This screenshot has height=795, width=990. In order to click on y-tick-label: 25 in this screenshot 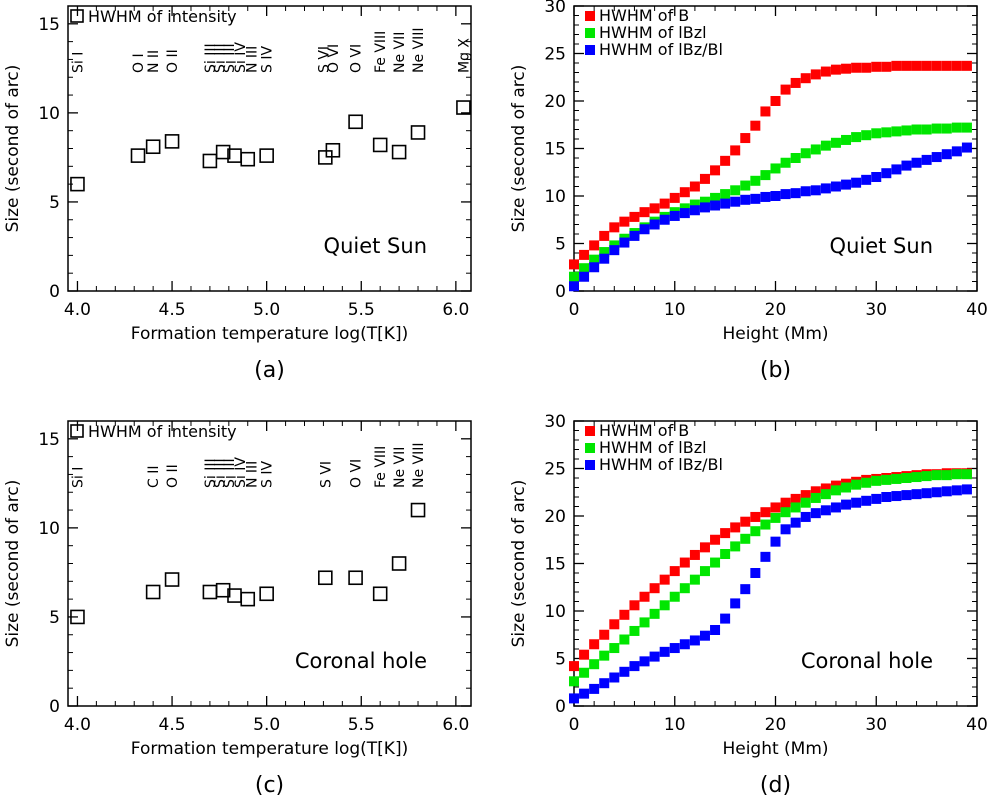, I will do `click(555, 55)`.